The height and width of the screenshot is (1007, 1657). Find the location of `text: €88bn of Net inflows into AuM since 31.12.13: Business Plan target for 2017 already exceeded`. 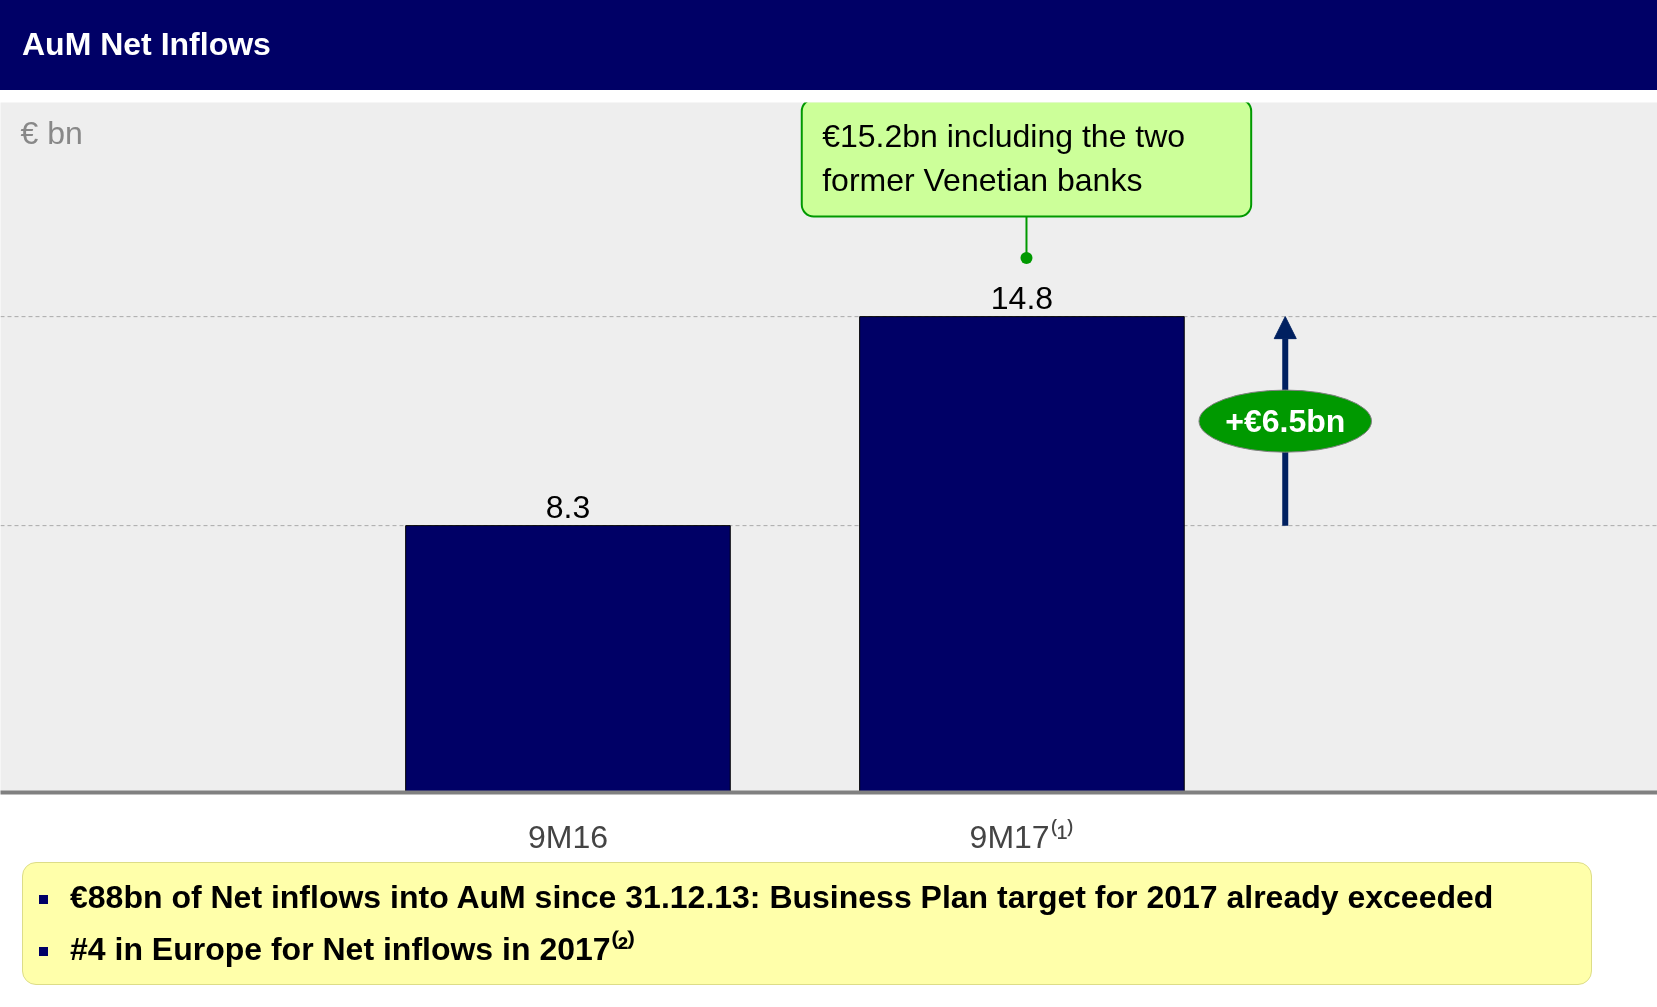

text: €88bn of Net inflows into AuM since 31.12.13: Business Plan target for 2017 already exceeded is located at coordinates (782, 897).